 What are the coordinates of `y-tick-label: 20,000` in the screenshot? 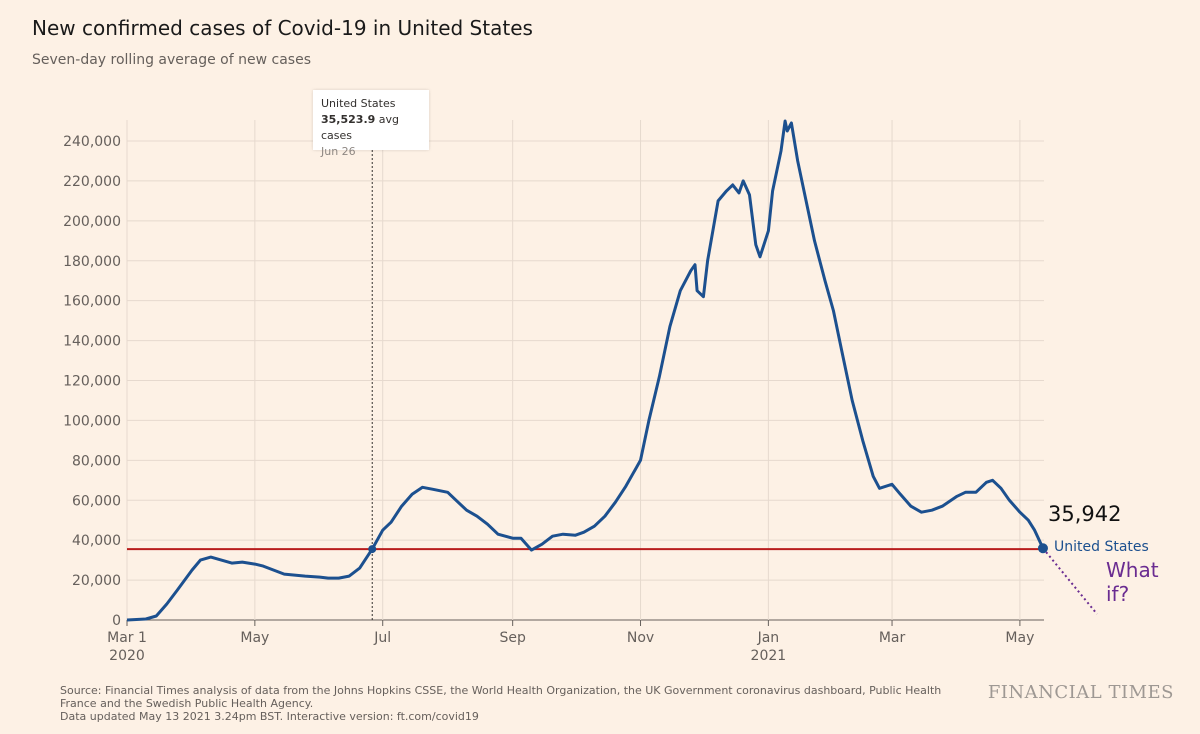 It's located at (96, 581).